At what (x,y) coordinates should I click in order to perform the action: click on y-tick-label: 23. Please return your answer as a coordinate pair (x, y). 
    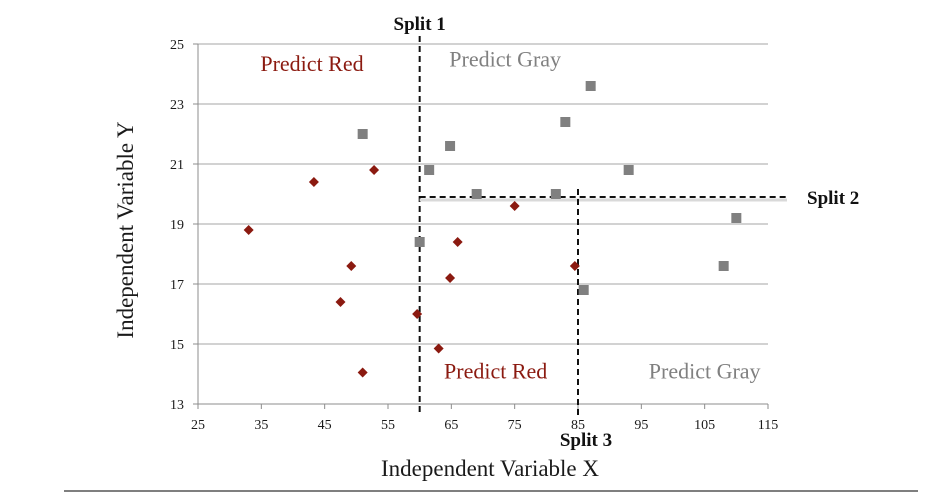
    Looking at the image, I should click on (177, 105).